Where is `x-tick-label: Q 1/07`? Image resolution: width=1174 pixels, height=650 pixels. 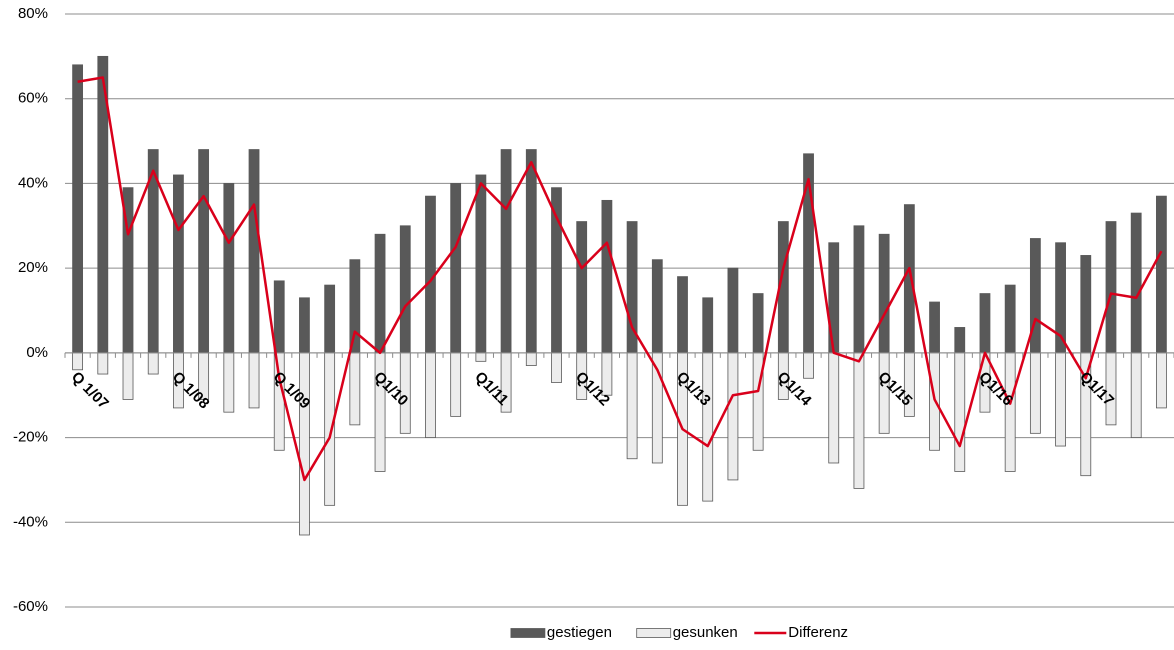 x-tick-label: Q 1/07 is located at coordinates (90, 390).